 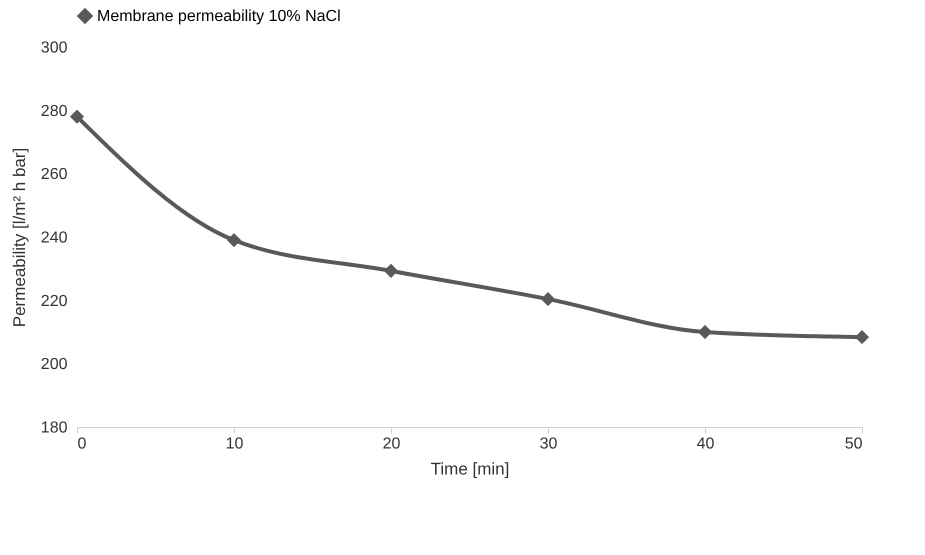 What do you see at coordinates (54, 175) in the screenshot?
I see `y-tick-label: 260` at bounding box center [54, 175].